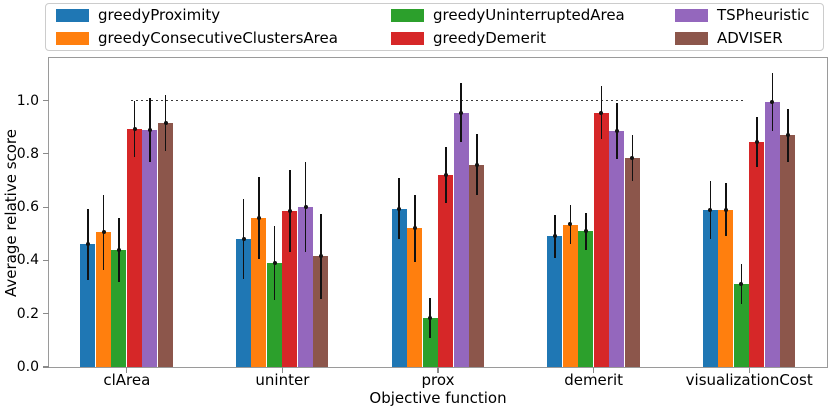 The width and height of the screenshot is (830, 407). What do you see at coordinates (757, 254) in the screenshot?
I see `bar-greedyDemerit-visualizationCost` at bounding box center [757, 254].